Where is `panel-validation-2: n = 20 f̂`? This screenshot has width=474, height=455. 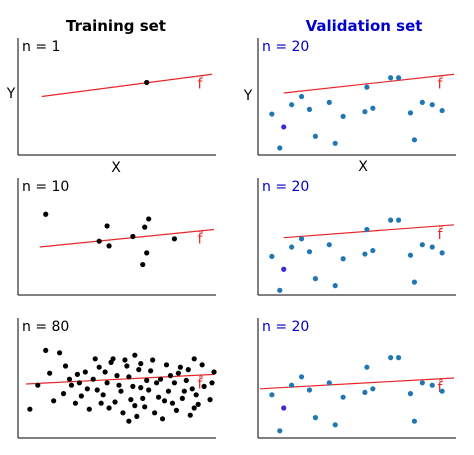
panel-validation-2: n = 20 f̂ is located at coordinates (356, 237).